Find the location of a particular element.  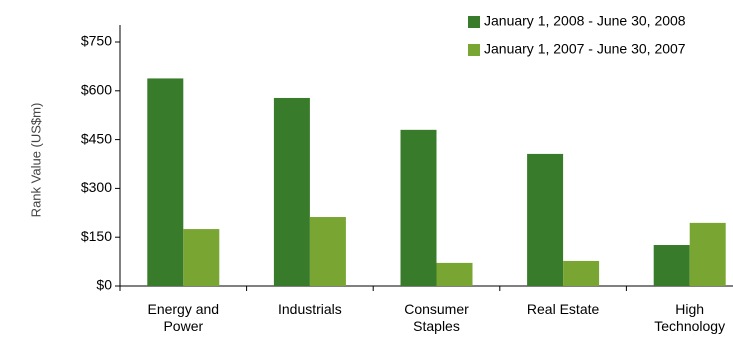

y-tick-label: $750 is located at coordinates (96, 41).